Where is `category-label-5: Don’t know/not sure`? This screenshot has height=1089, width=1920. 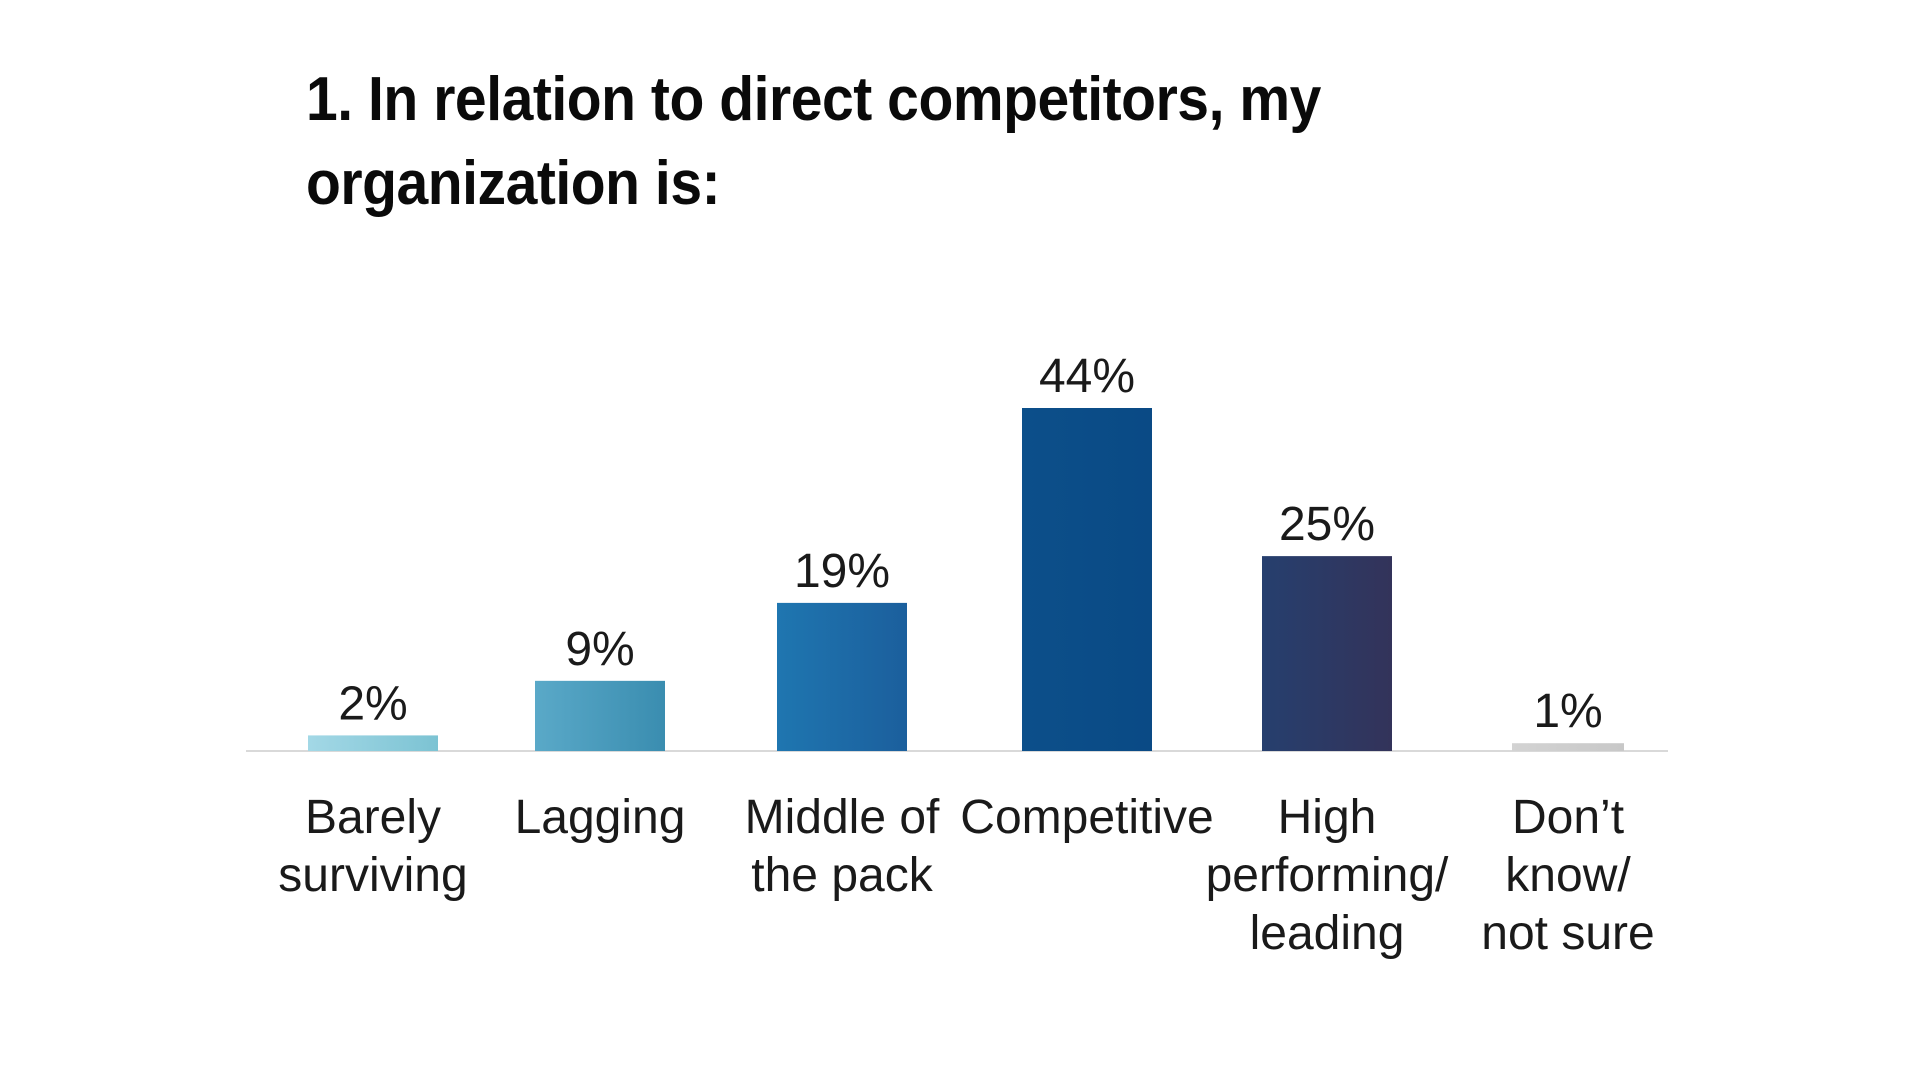 category-label-5: Don’t know/not sure is located at coordinates (1567, 875).